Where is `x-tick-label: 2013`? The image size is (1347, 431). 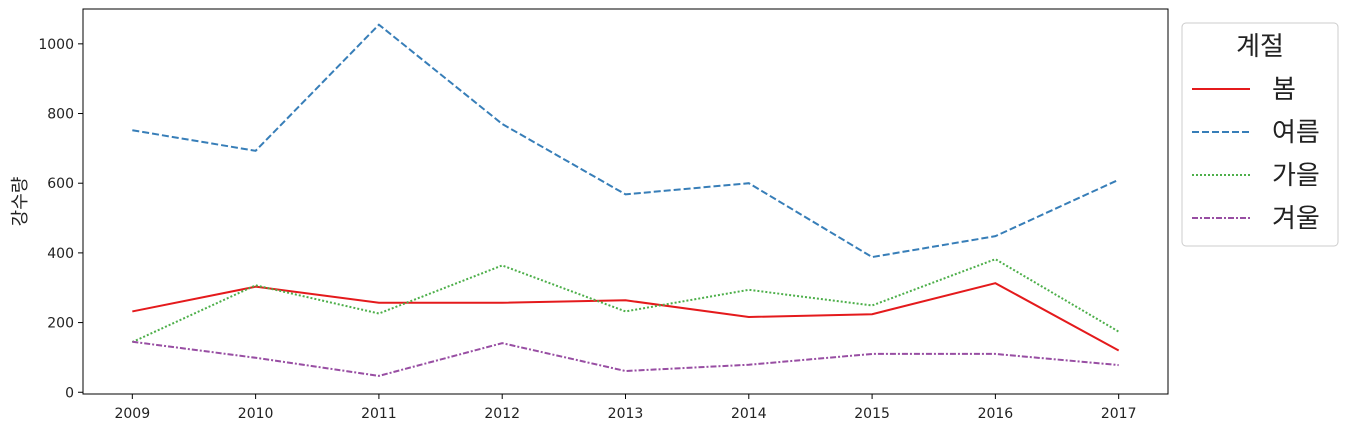
x-tick-label: 2013 is located at coordinates (626, 414).